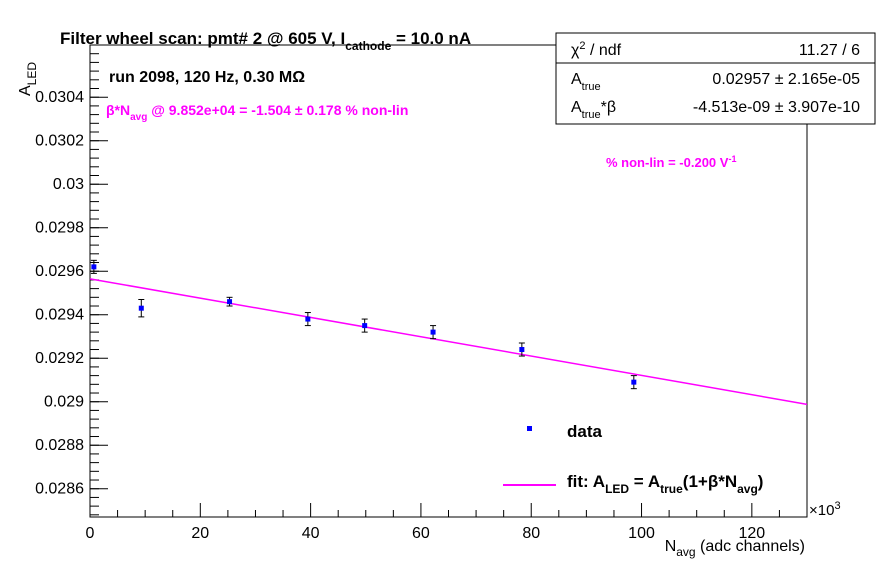  I want to click on y-tick-label: 0.0294, so click(59, 315).